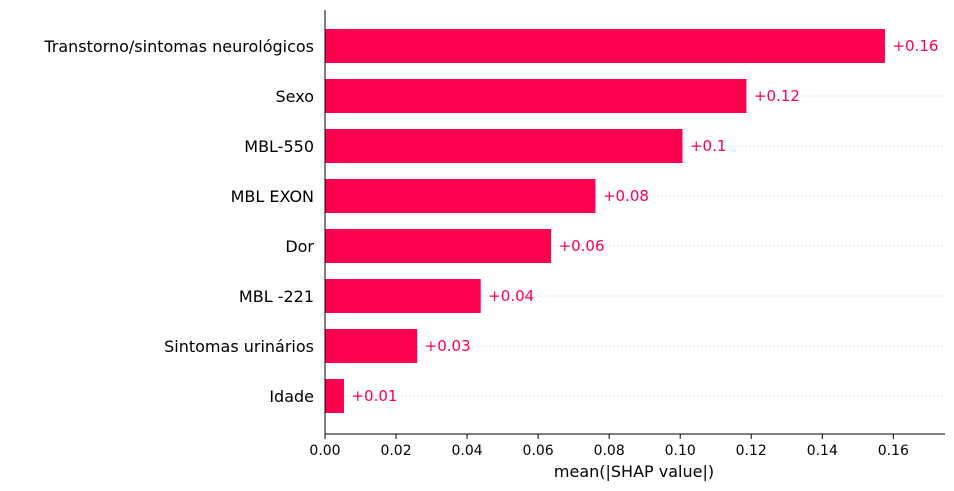 The image size is (954, 491). Describe the element at coordinates (239, 346) in the screenshot. I see `feature-label: Sintomas urinários` at that location.